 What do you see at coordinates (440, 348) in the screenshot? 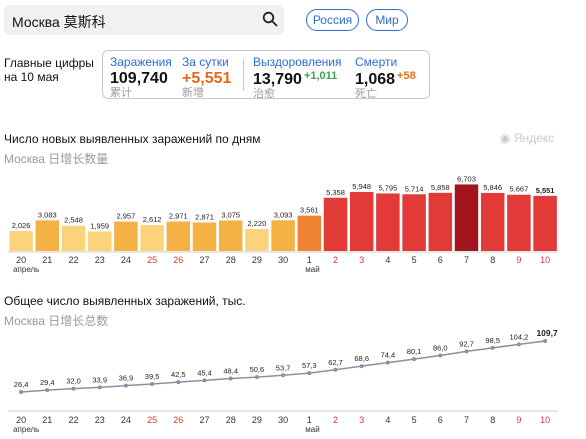
I see `point-data-label: 86,0` at bounding box center [440, 348].